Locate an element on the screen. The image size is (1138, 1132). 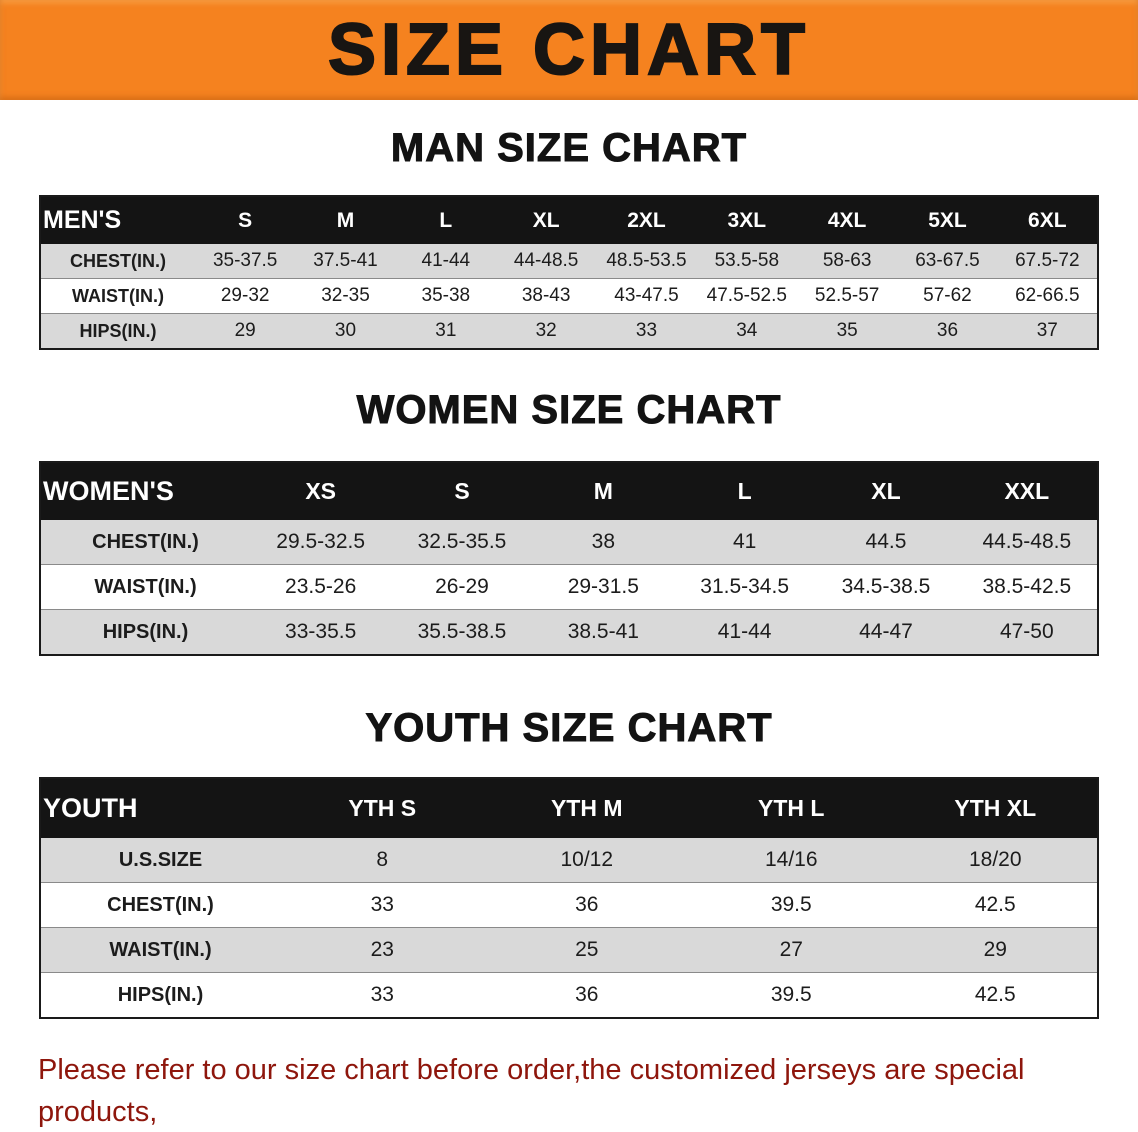
table-header-row: MEN'S S M L XL 2XL 3XL 4XL 5XL 6XL is located at coordinates (569, 220).